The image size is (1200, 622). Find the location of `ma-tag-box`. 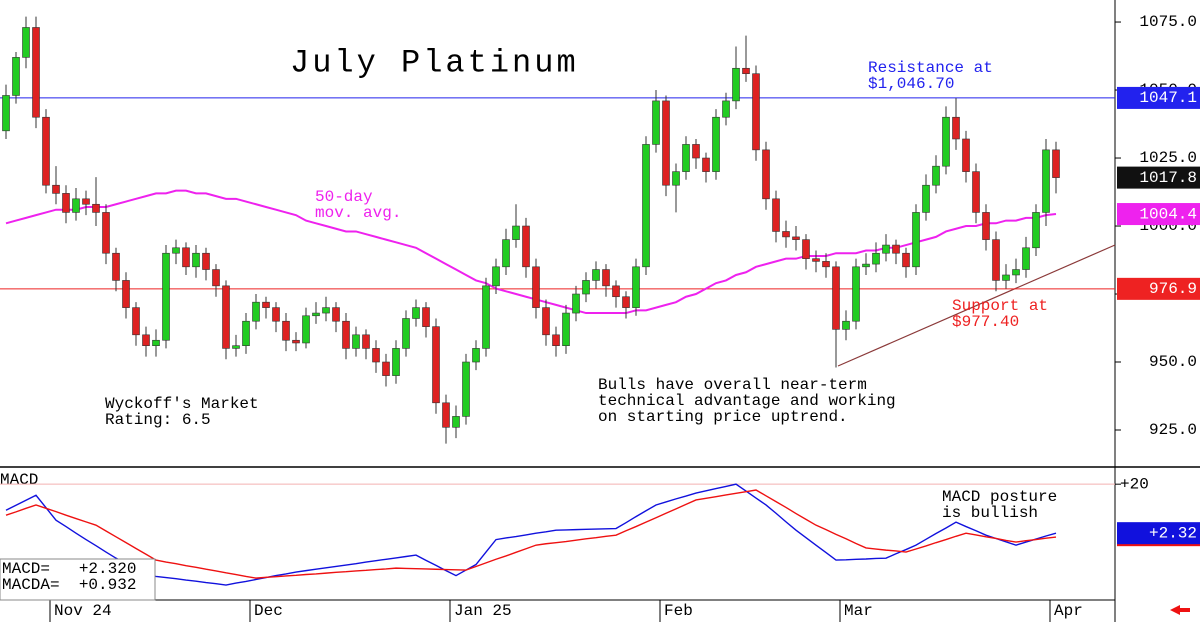

ma-tag-box is located at coordinates (1158, 214).